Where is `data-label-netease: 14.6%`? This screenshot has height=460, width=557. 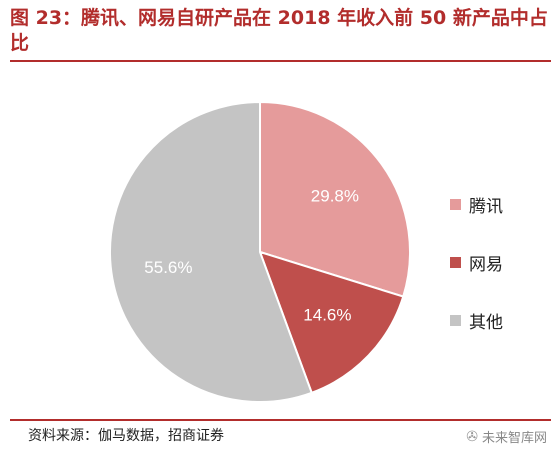 data-label-netease: 14.6% is located at coordinates (327, 315).